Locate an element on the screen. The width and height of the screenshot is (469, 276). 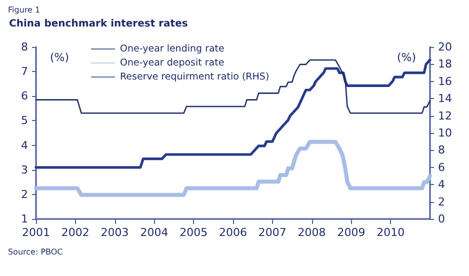
source-note: Source: PBOC is located at coordinates (36, 252).